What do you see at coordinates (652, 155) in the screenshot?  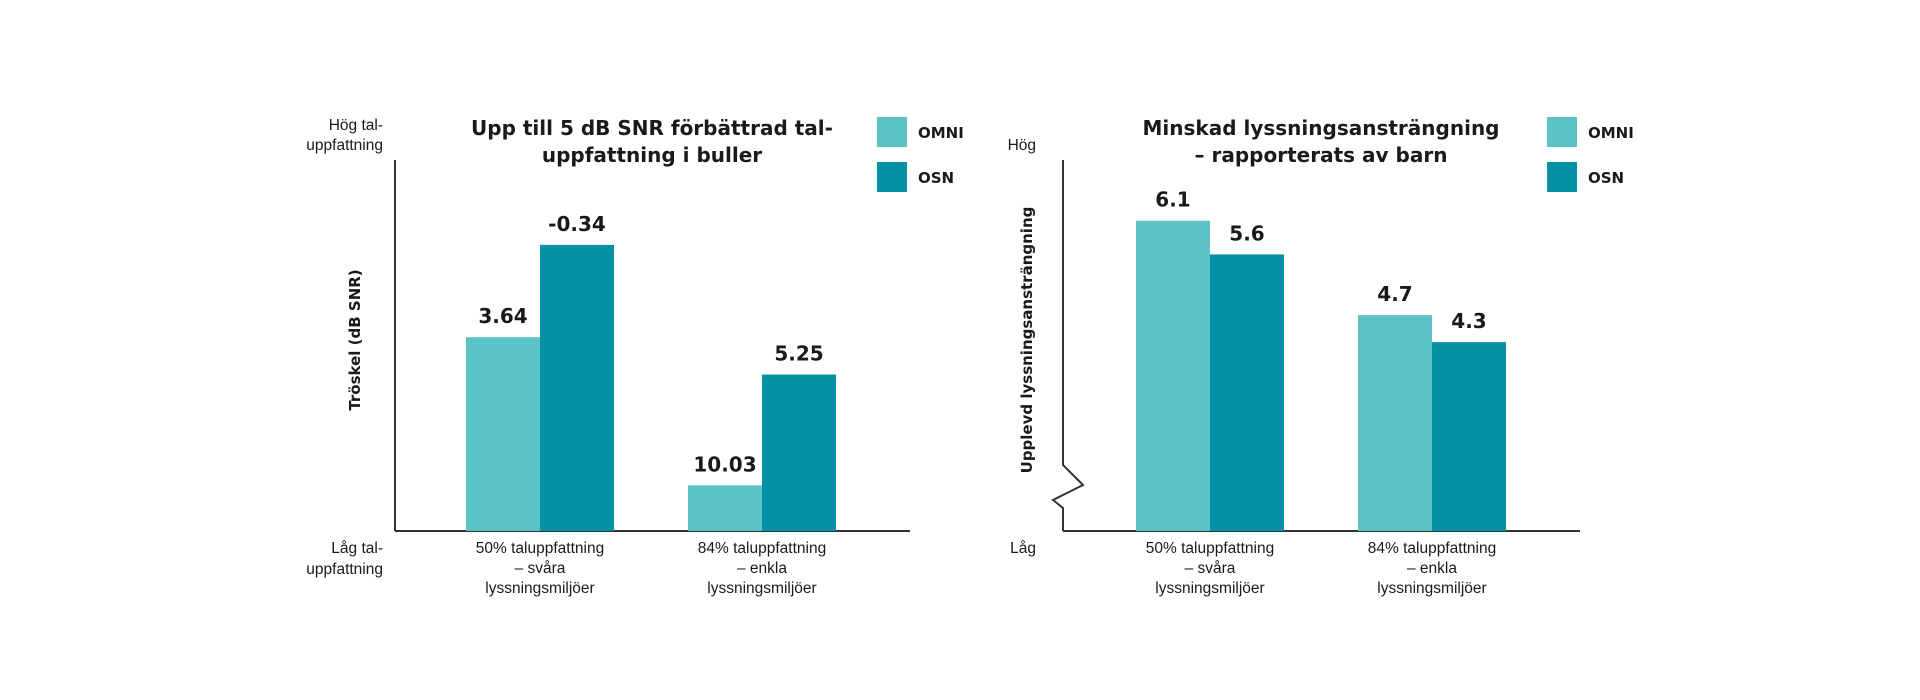 I see `chart-title-line: uppfattning i buller` at bounding box center [652, 155].